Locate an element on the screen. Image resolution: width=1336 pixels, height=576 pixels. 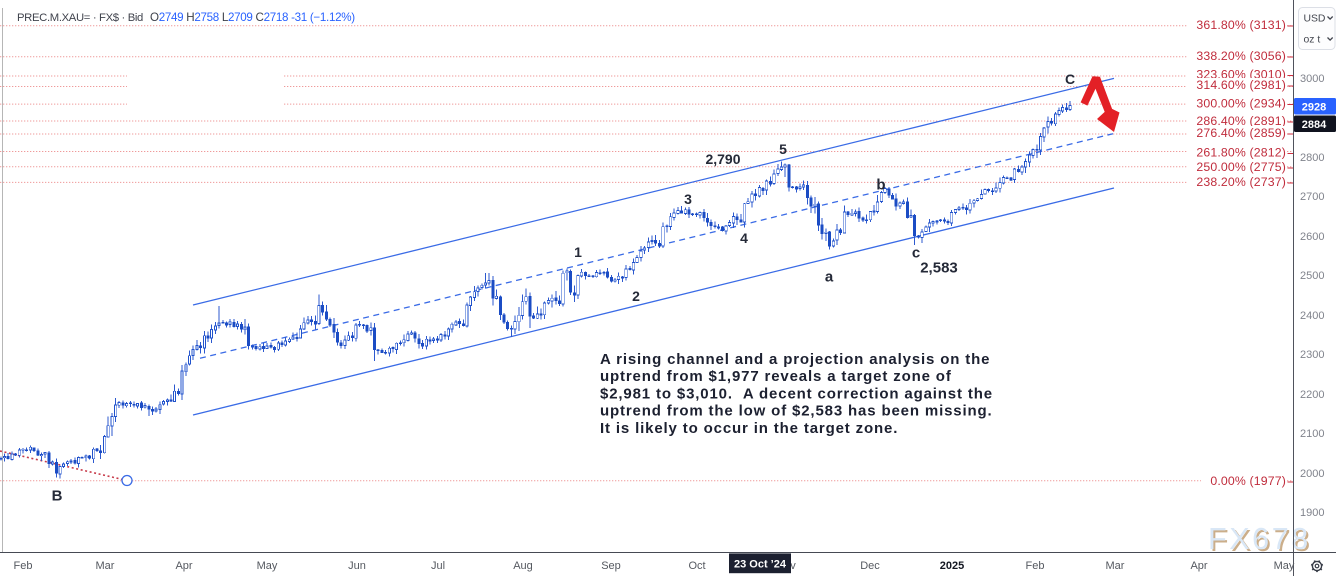
svg-text: FX678 is located at coordinates (1259, 539).